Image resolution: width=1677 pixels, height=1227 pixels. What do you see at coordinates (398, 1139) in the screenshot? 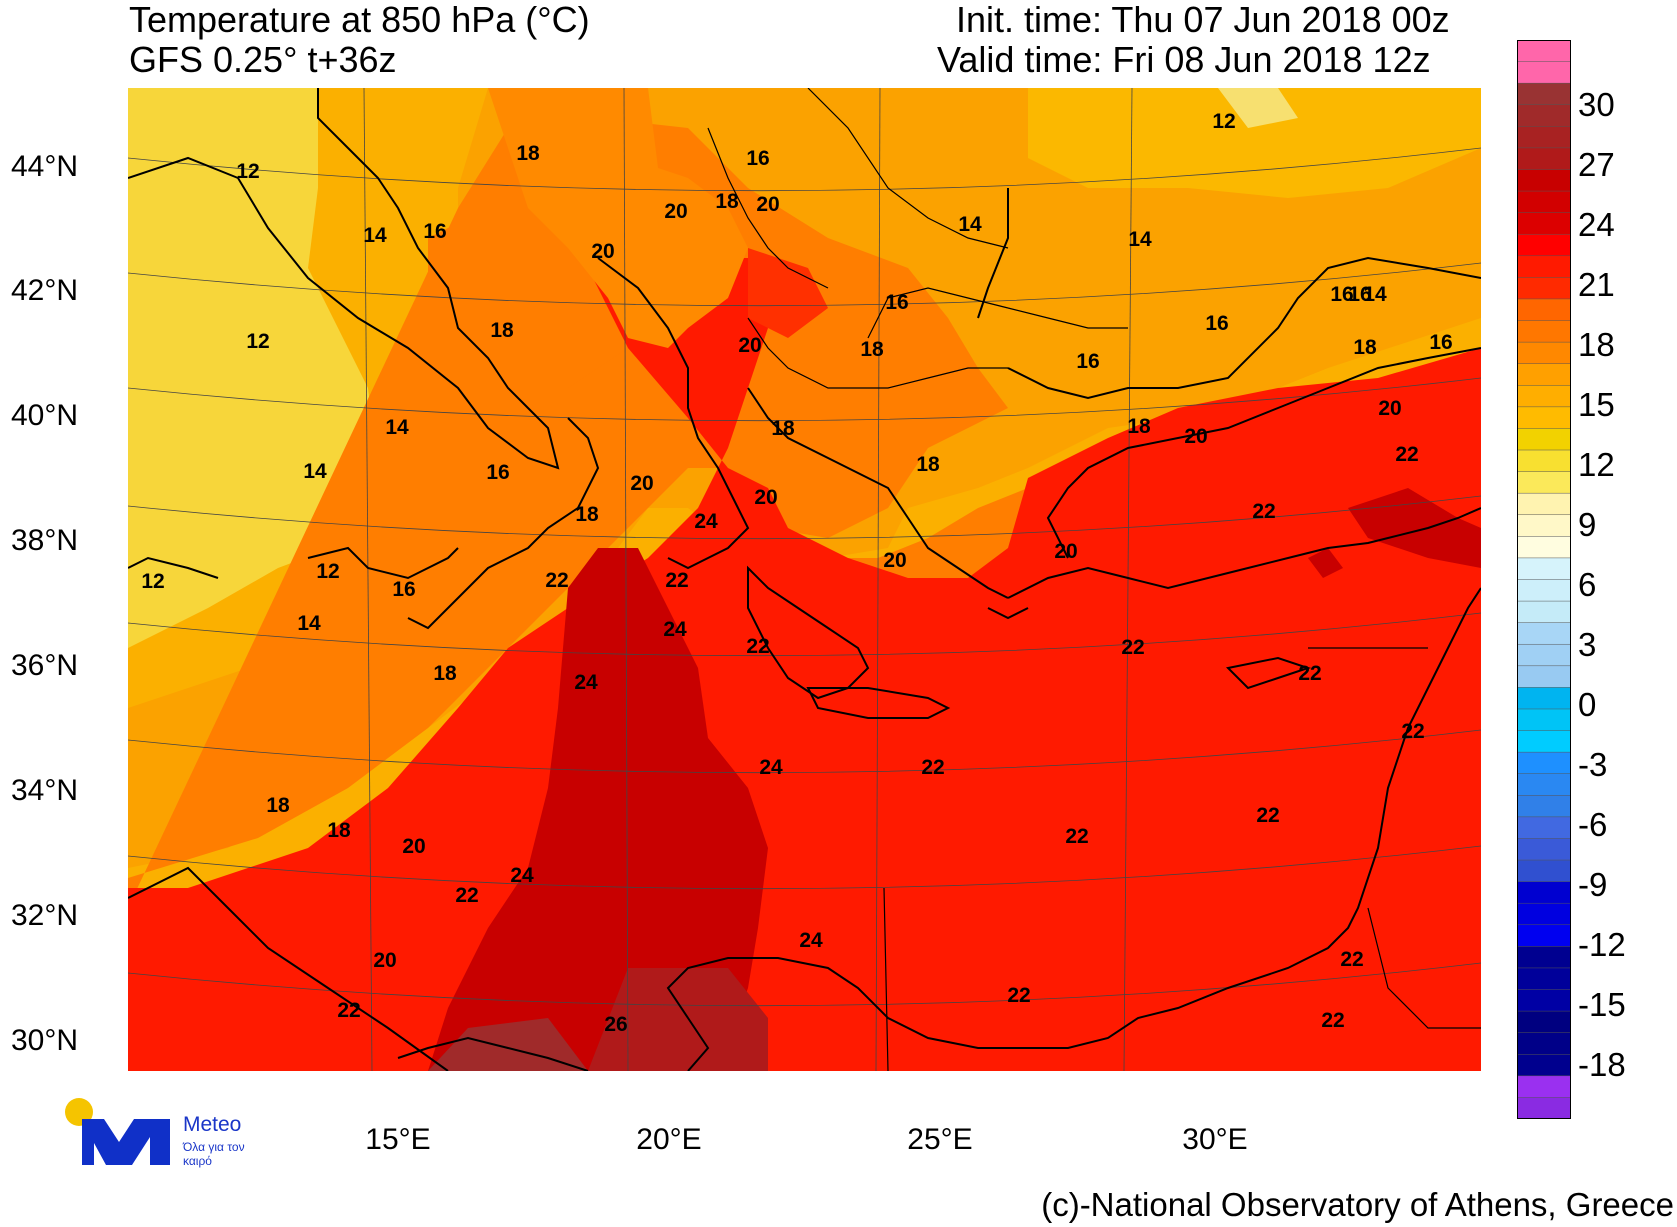
I see `lon-label: 15°E` at bounding box center [398, 1139].